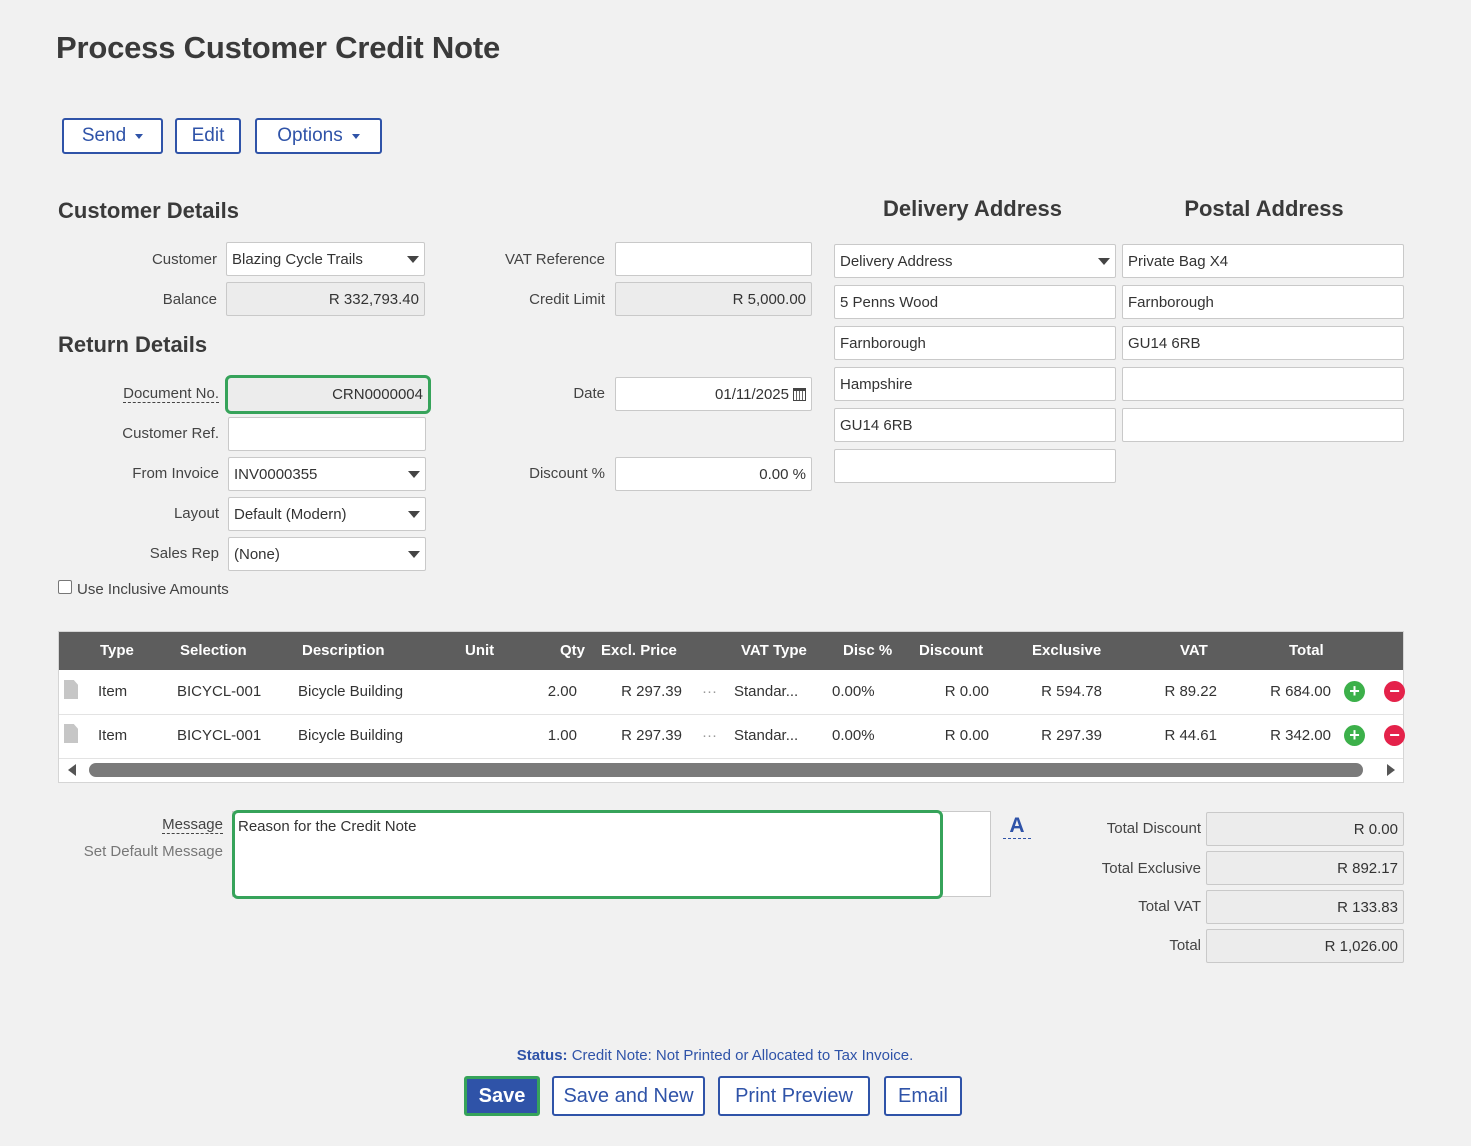 This screenshot has width=1471, height=1146. What do you see at coordinates (278, 47) in the screenshot?
I see `page-title: Process Customer Credit Note` at bounding box center [278, 47].